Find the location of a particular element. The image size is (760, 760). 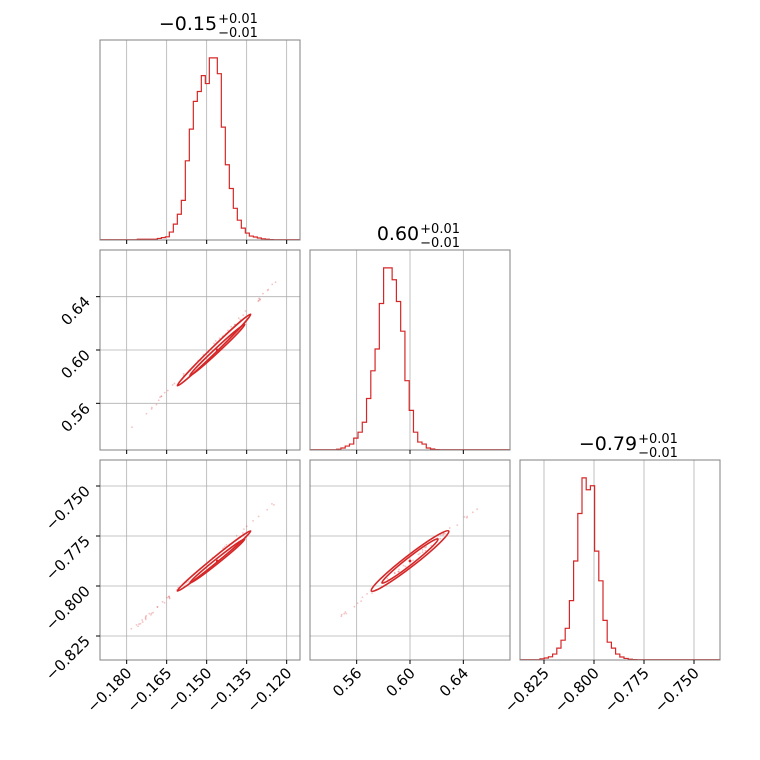

histogram-title: −0.15 is located at coordinates (188, 24).